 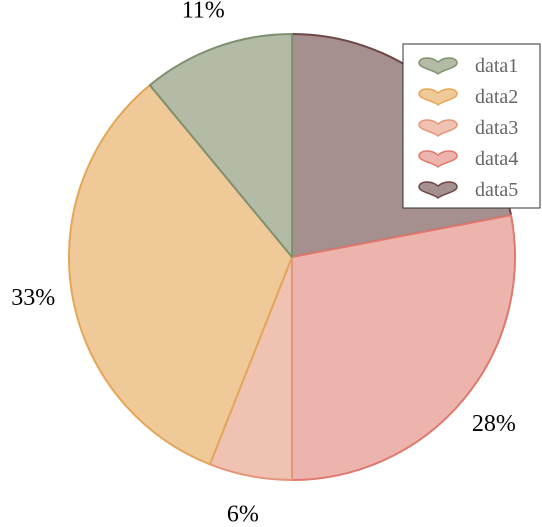 I want to click on percent-label-data4: 28%, so click(x=494, y=424).